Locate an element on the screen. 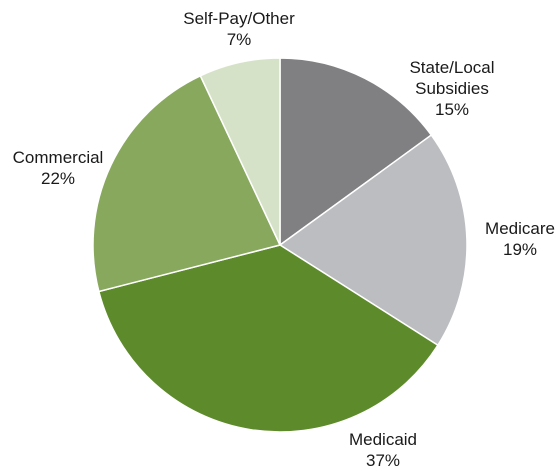 The height and width of the screenshot is (471, 557). slice-value-label: 22% is located at coordinates (58, 178).